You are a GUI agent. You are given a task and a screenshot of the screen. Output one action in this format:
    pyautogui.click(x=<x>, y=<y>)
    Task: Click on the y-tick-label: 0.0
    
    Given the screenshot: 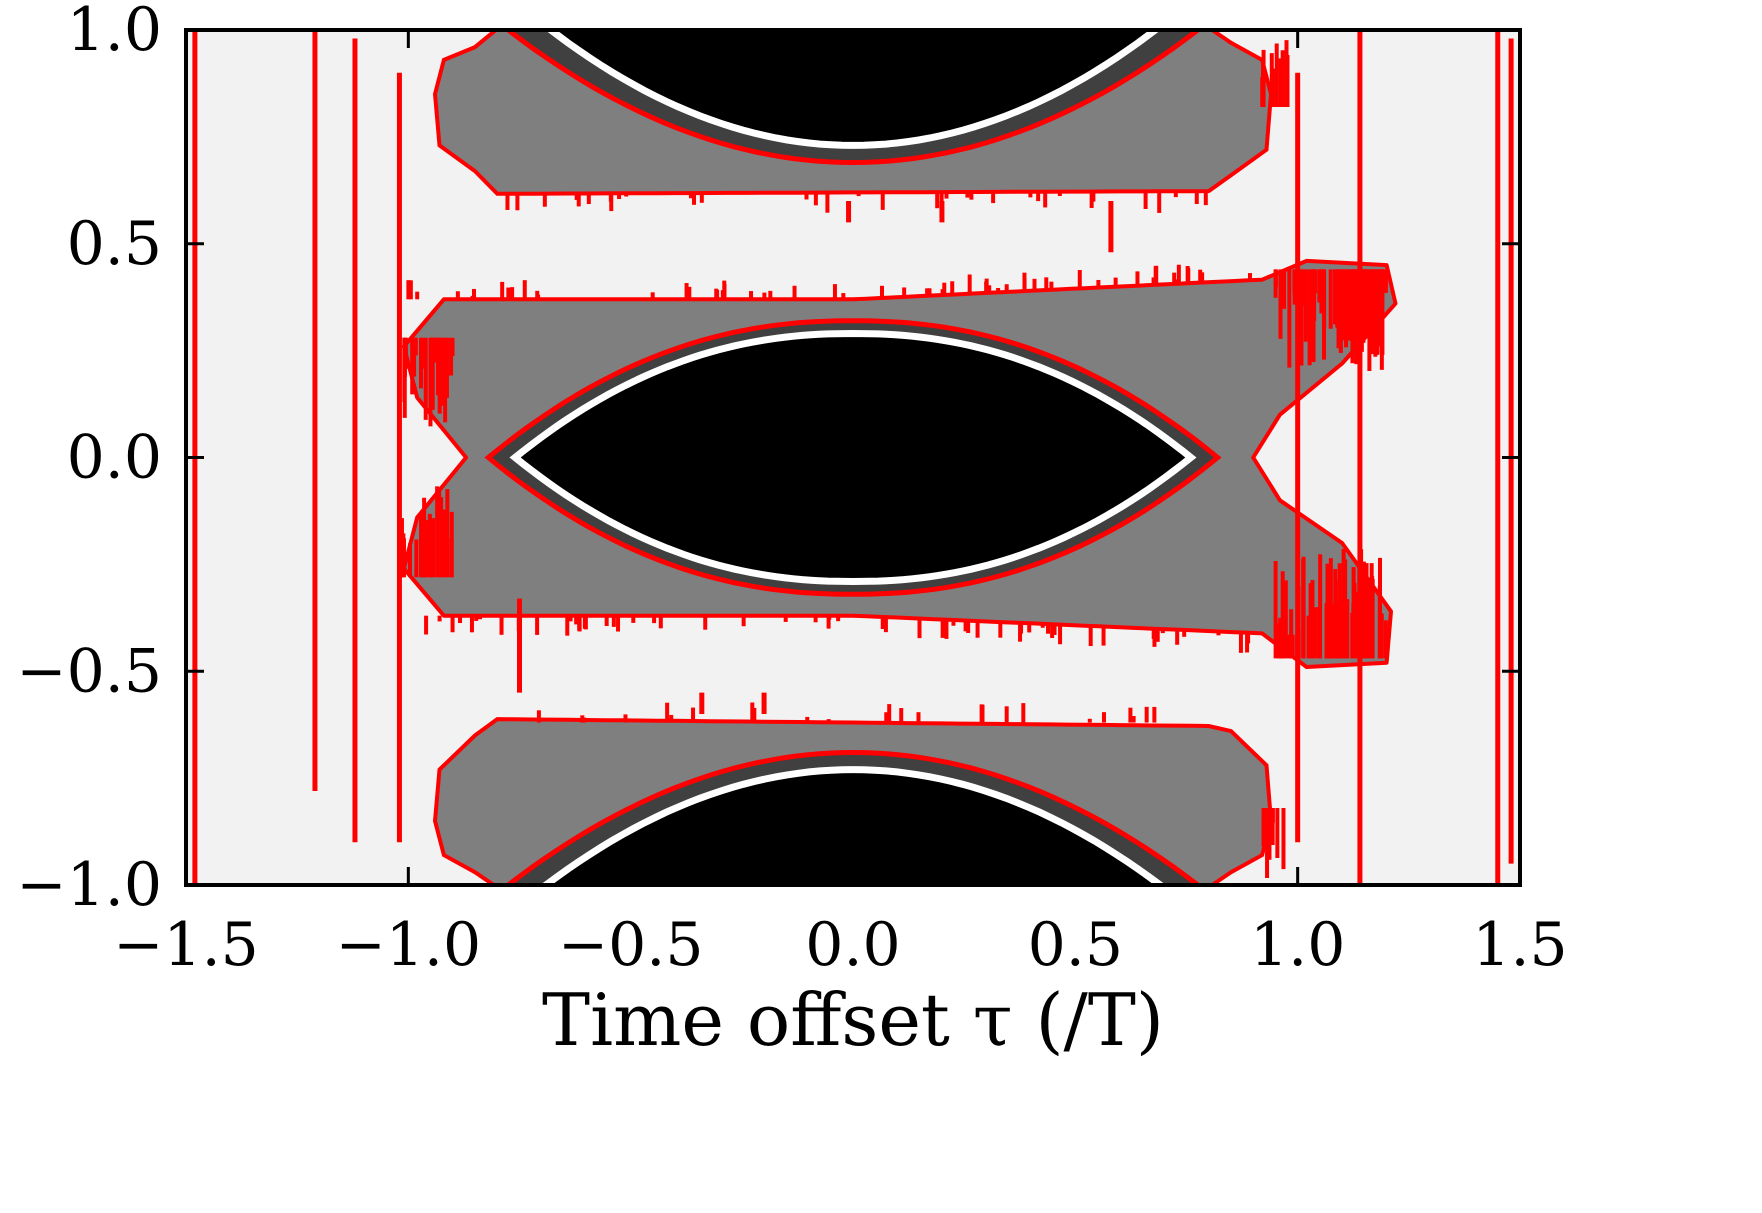 What is the action you would take?
    pyautogui.click(x=114, y=458)
    